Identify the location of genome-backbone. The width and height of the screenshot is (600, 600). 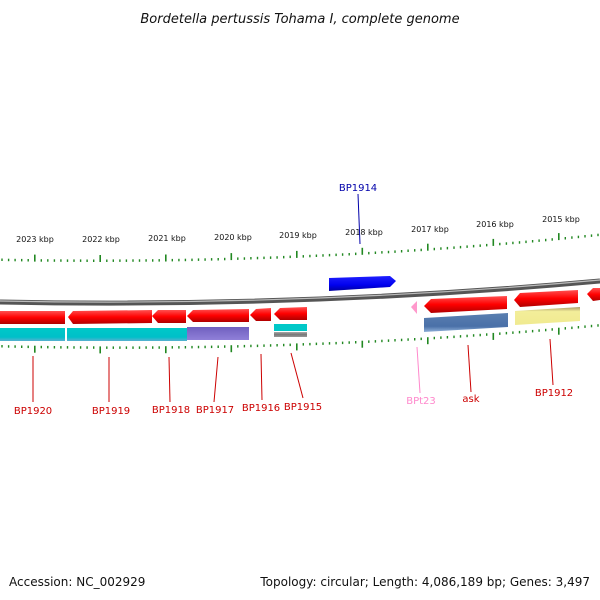
(300, 292).